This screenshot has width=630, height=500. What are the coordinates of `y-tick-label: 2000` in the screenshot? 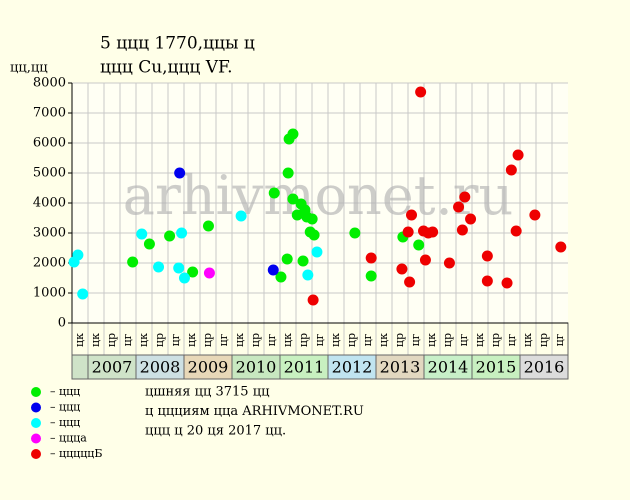 It's located at (49, 263).